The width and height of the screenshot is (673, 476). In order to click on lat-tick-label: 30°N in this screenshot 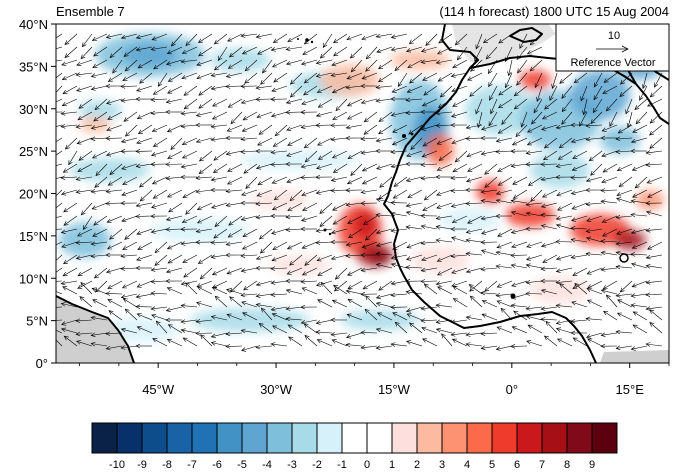, I will do `click(33, 109)`.